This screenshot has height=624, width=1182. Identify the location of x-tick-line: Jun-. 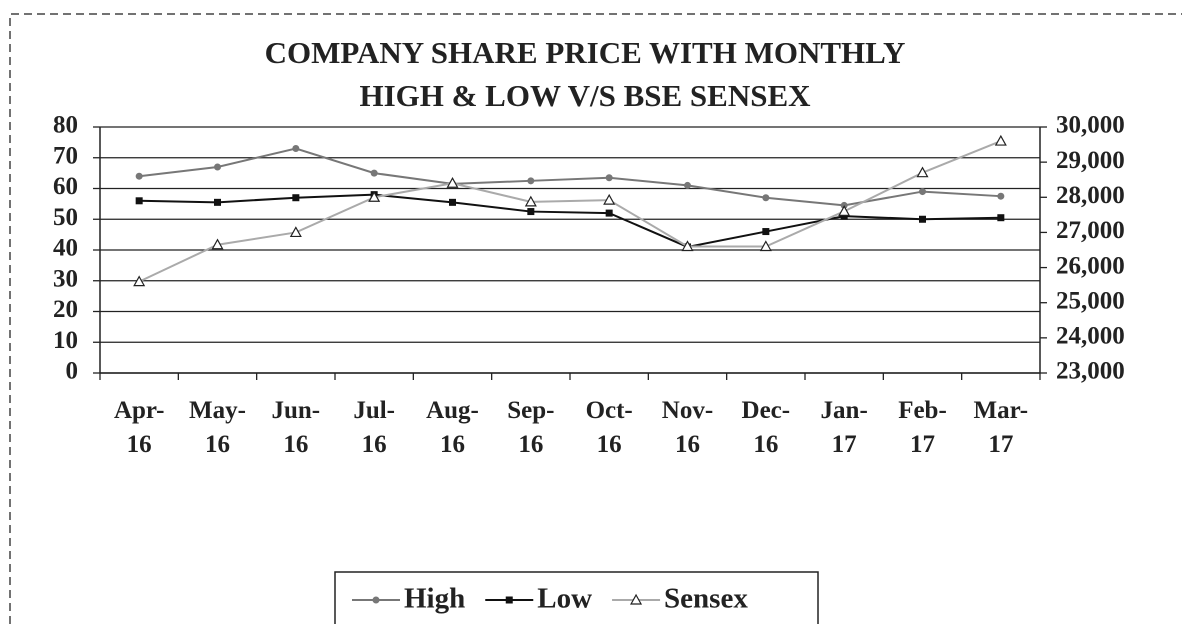
(296, 410).